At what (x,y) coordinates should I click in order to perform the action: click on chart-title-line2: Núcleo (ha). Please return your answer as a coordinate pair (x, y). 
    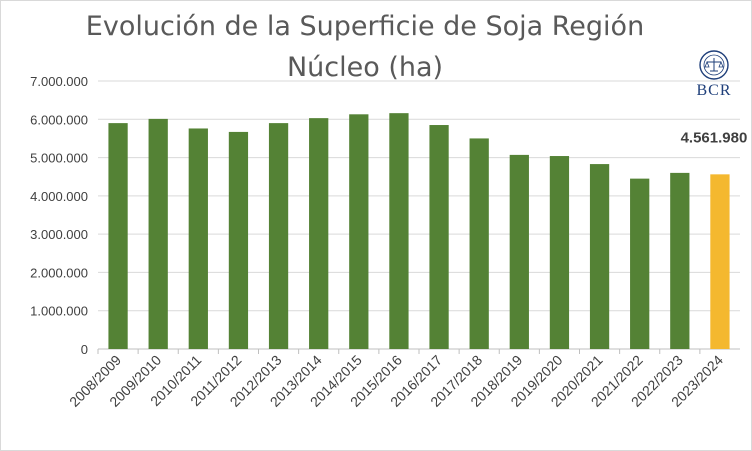
    Looking at the image, I should click on (365, 67).